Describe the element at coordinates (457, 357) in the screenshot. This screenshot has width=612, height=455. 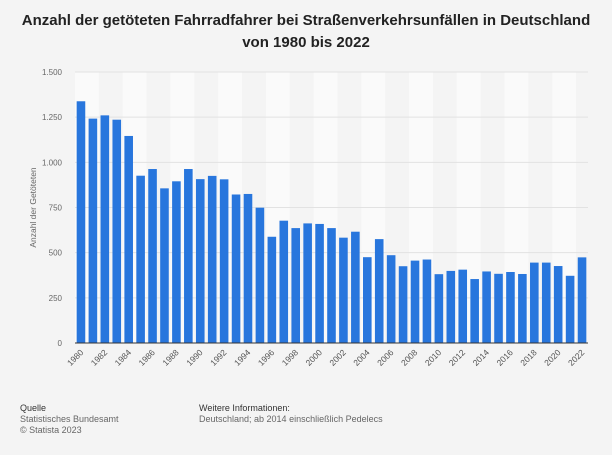
I see `x-tick-label: 2012` at that location.